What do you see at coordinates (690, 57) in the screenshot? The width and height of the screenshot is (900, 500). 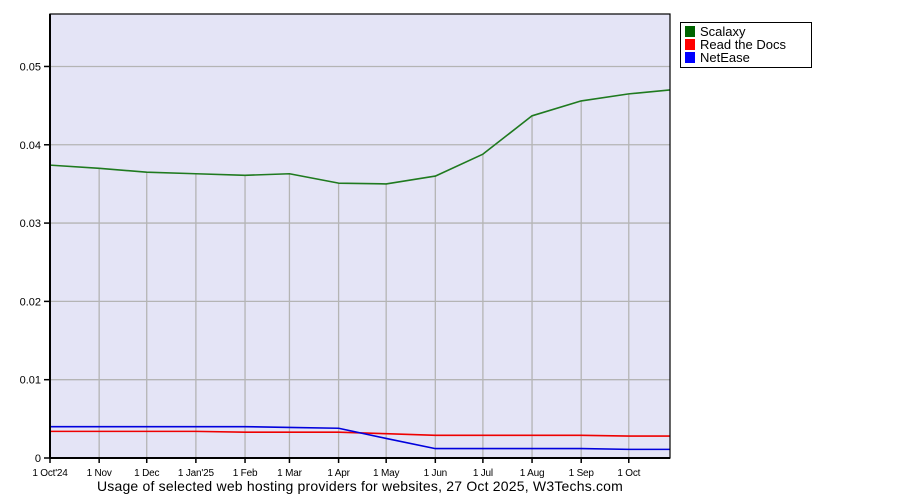 I see `legend-color-swatch-netease` at bounding box center [690, 57].